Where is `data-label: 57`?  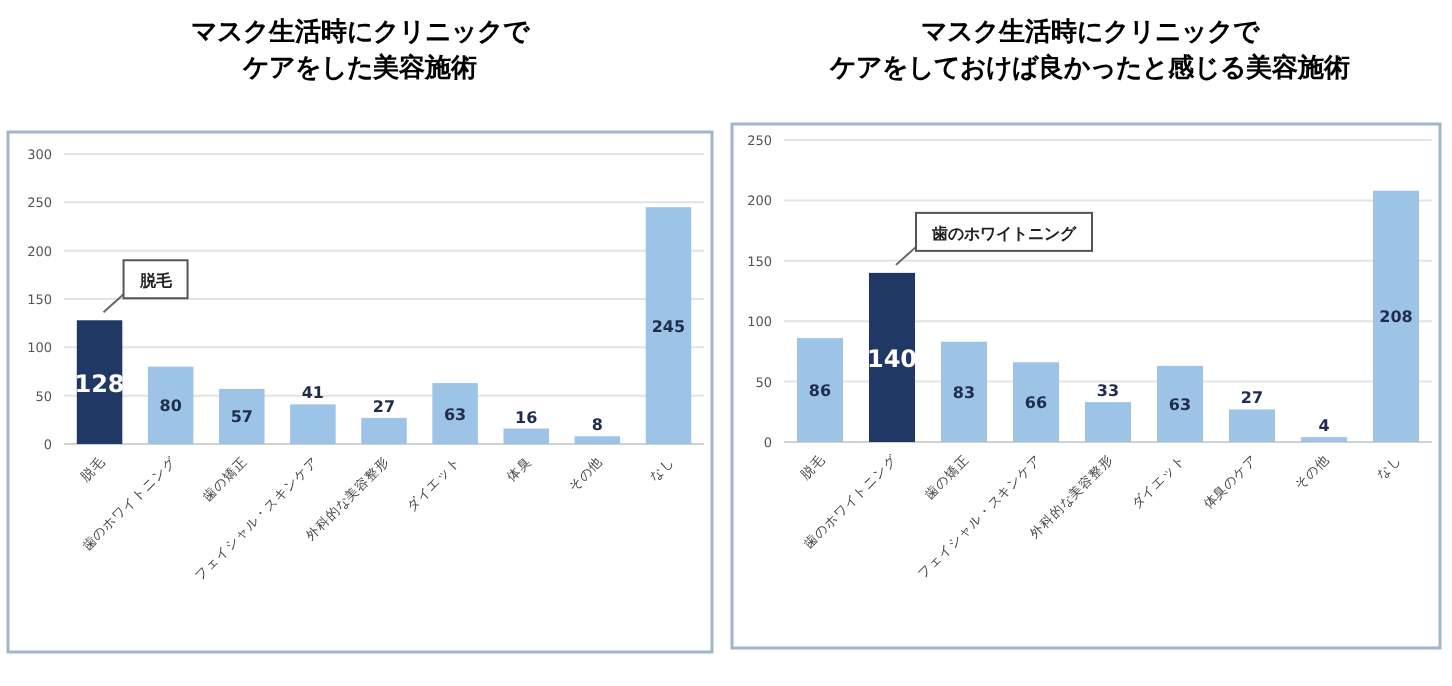 data-label: 57 is located at coordinates (241, 417).